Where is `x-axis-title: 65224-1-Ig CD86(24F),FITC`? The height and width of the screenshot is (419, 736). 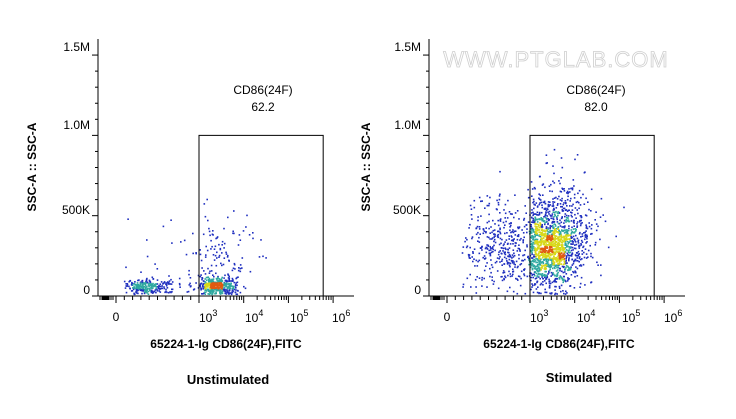
x-axis-title: 65224-1-Ig CD86(24F),FITC is located at coordinates (559, 344).